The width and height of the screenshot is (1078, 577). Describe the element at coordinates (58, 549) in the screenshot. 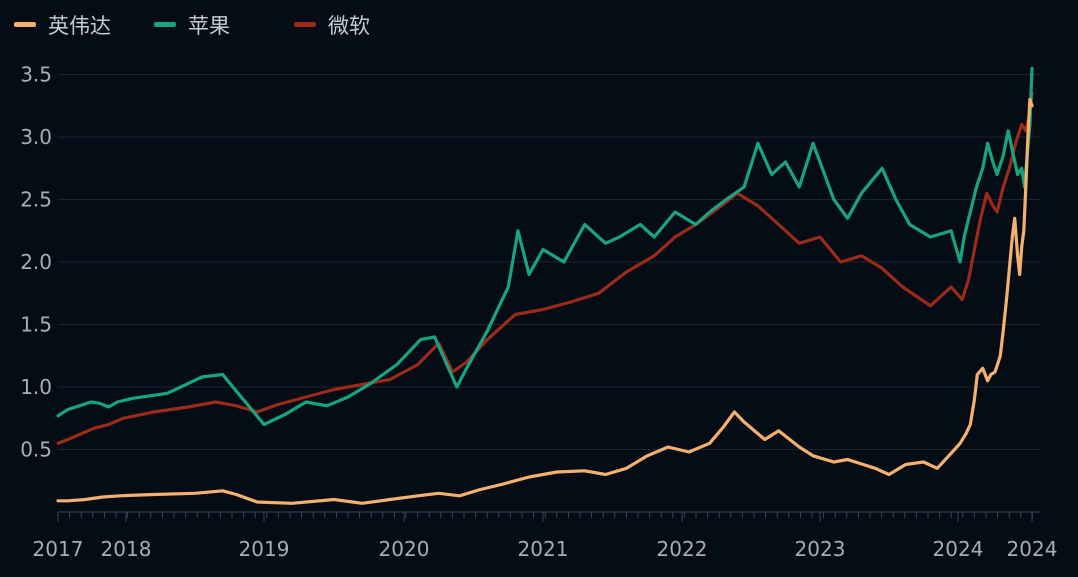

I see `x-tick-label: 2017` at that location.